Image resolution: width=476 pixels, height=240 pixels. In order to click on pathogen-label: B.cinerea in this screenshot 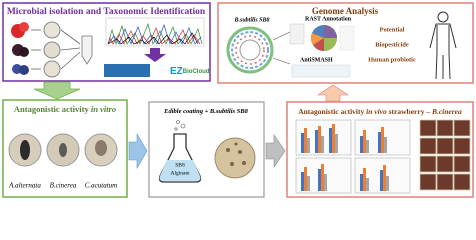, I will do `click(63, 186)`.